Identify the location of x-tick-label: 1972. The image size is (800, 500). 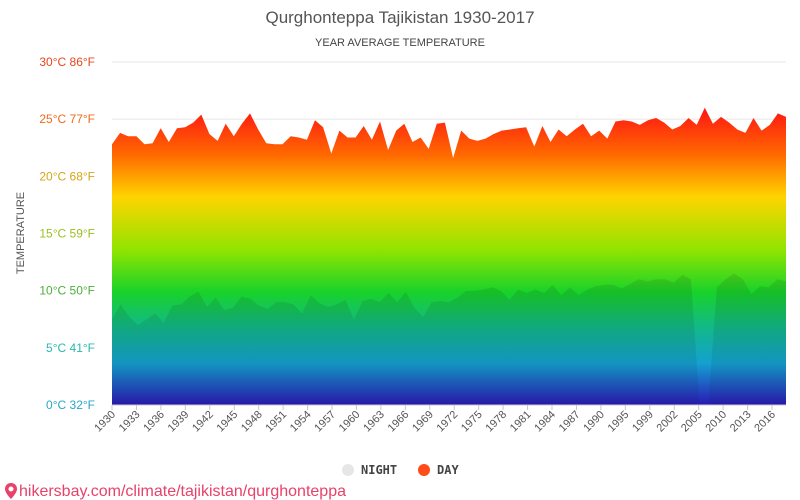
(448, 422).